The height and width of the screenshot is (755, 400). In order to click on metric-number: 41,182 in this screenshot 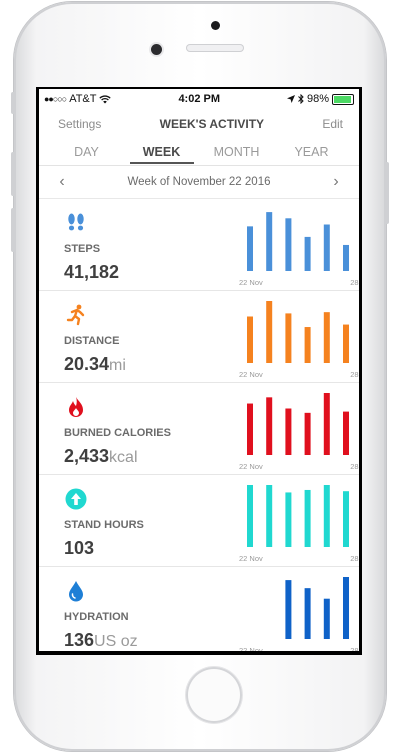, I will do `click(92, 272)`.